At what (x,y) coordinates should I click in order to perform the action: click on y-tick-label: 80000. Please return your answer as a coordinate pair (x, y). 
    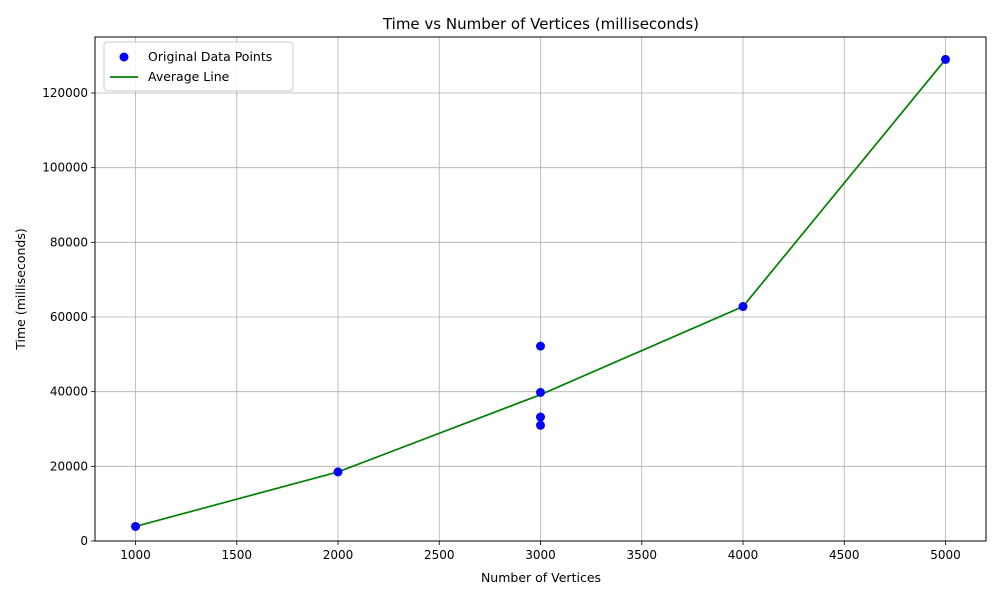
    Looking at the image, I should click on (69, 242).